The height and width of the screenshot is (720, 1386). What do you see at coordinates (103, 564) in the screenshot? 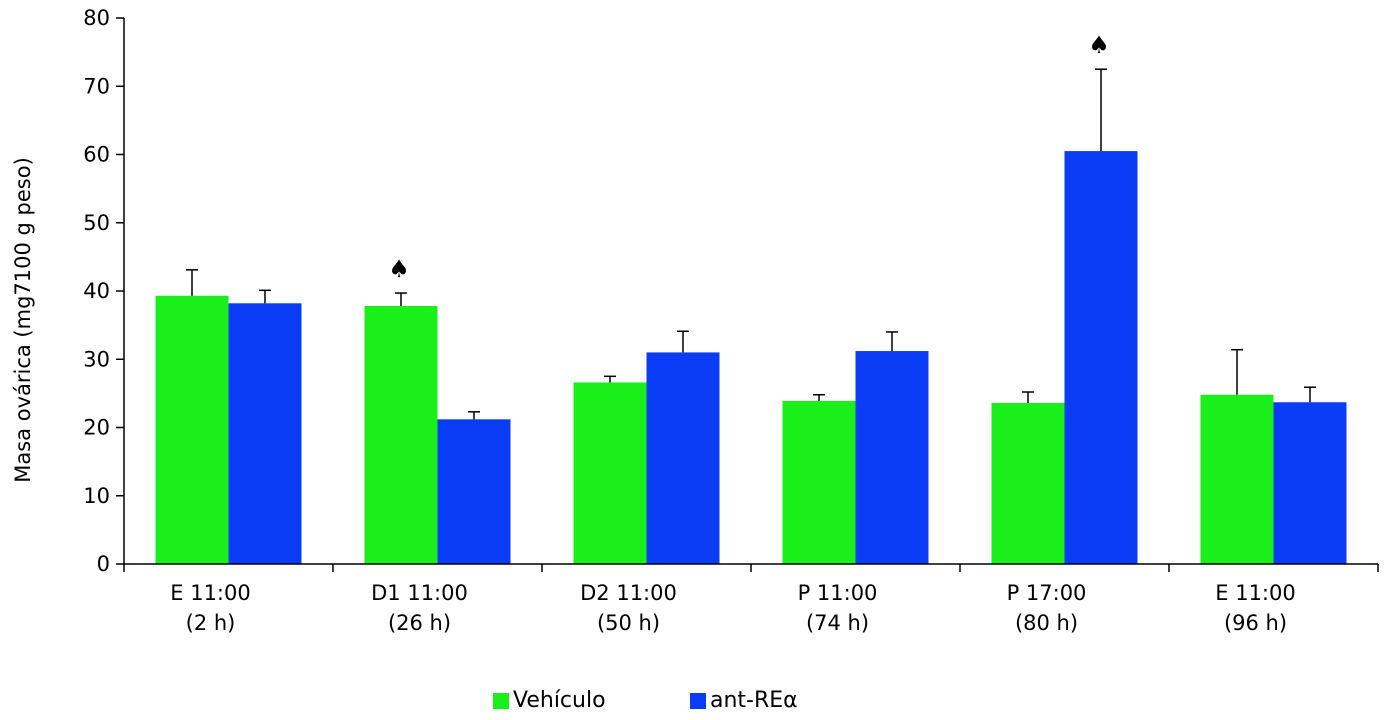
I see `y-tick-label: 0` at bounding box center [103, 564].